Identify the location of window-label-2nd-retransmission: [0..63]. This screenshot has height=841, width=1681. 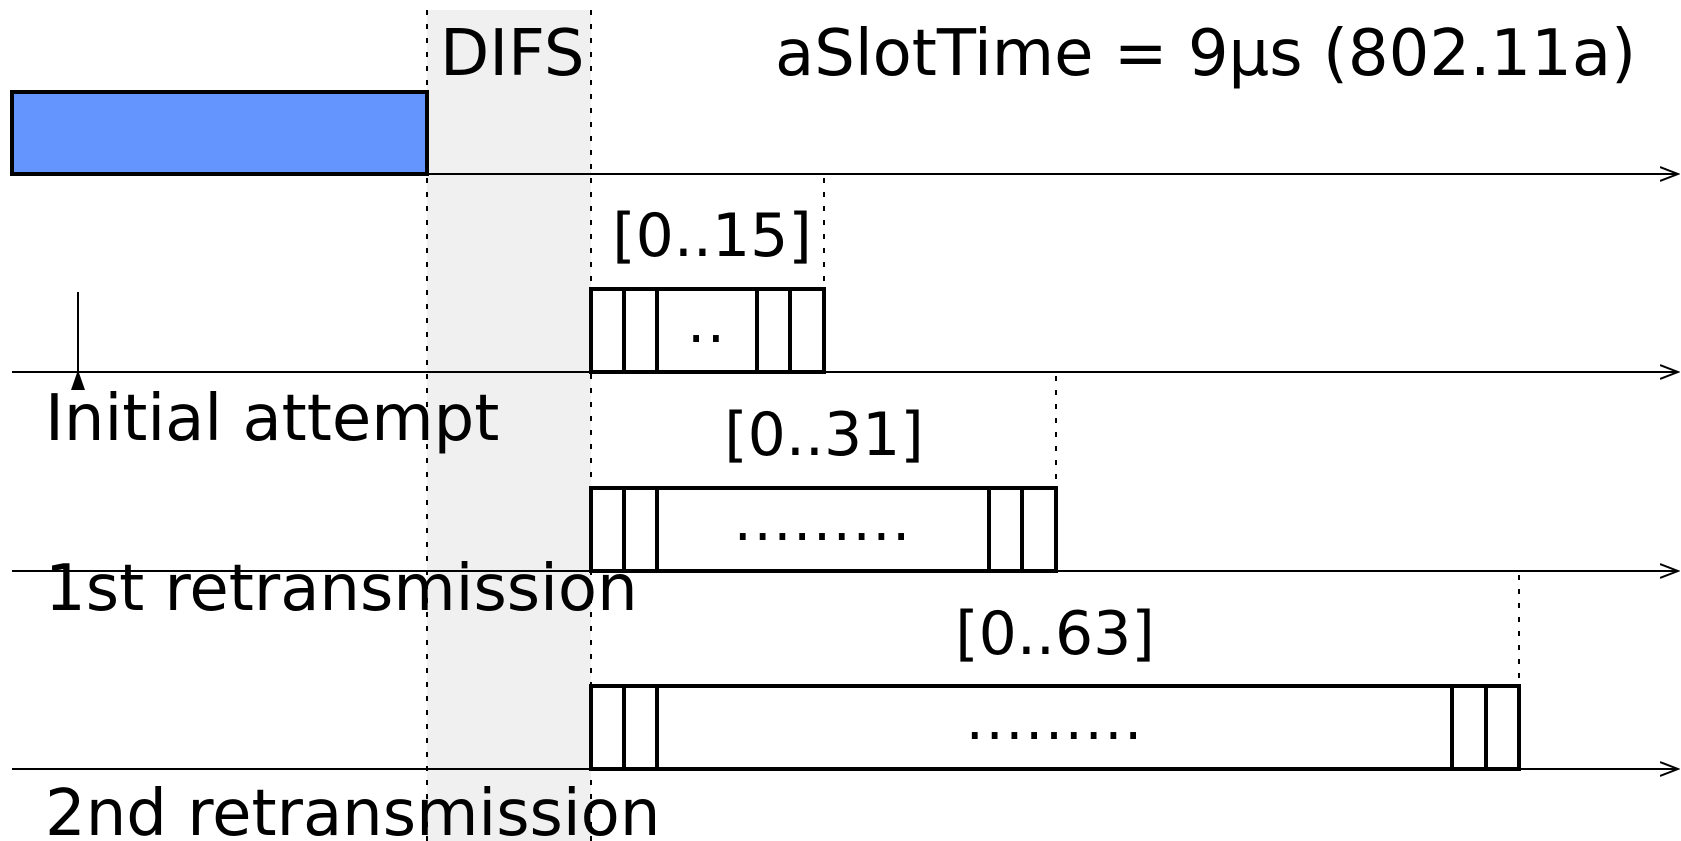
(1054, 634).